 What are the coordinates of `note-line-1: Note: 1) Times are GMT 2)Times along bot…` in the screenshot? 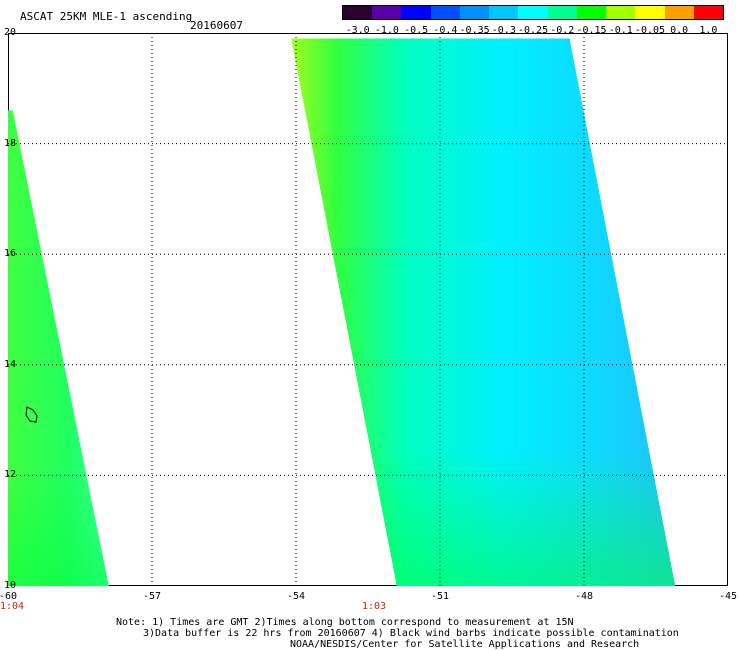 It's located at (345, 622).